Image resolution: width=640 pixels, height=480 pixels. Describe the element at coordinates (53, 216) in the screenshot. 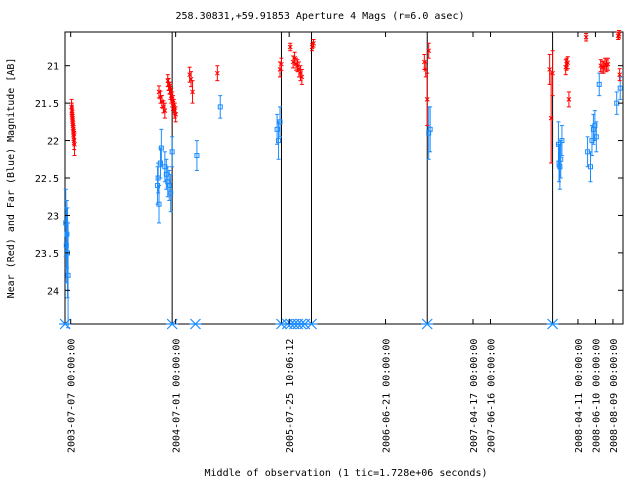

I see `y-tick-label: 23` at that location.